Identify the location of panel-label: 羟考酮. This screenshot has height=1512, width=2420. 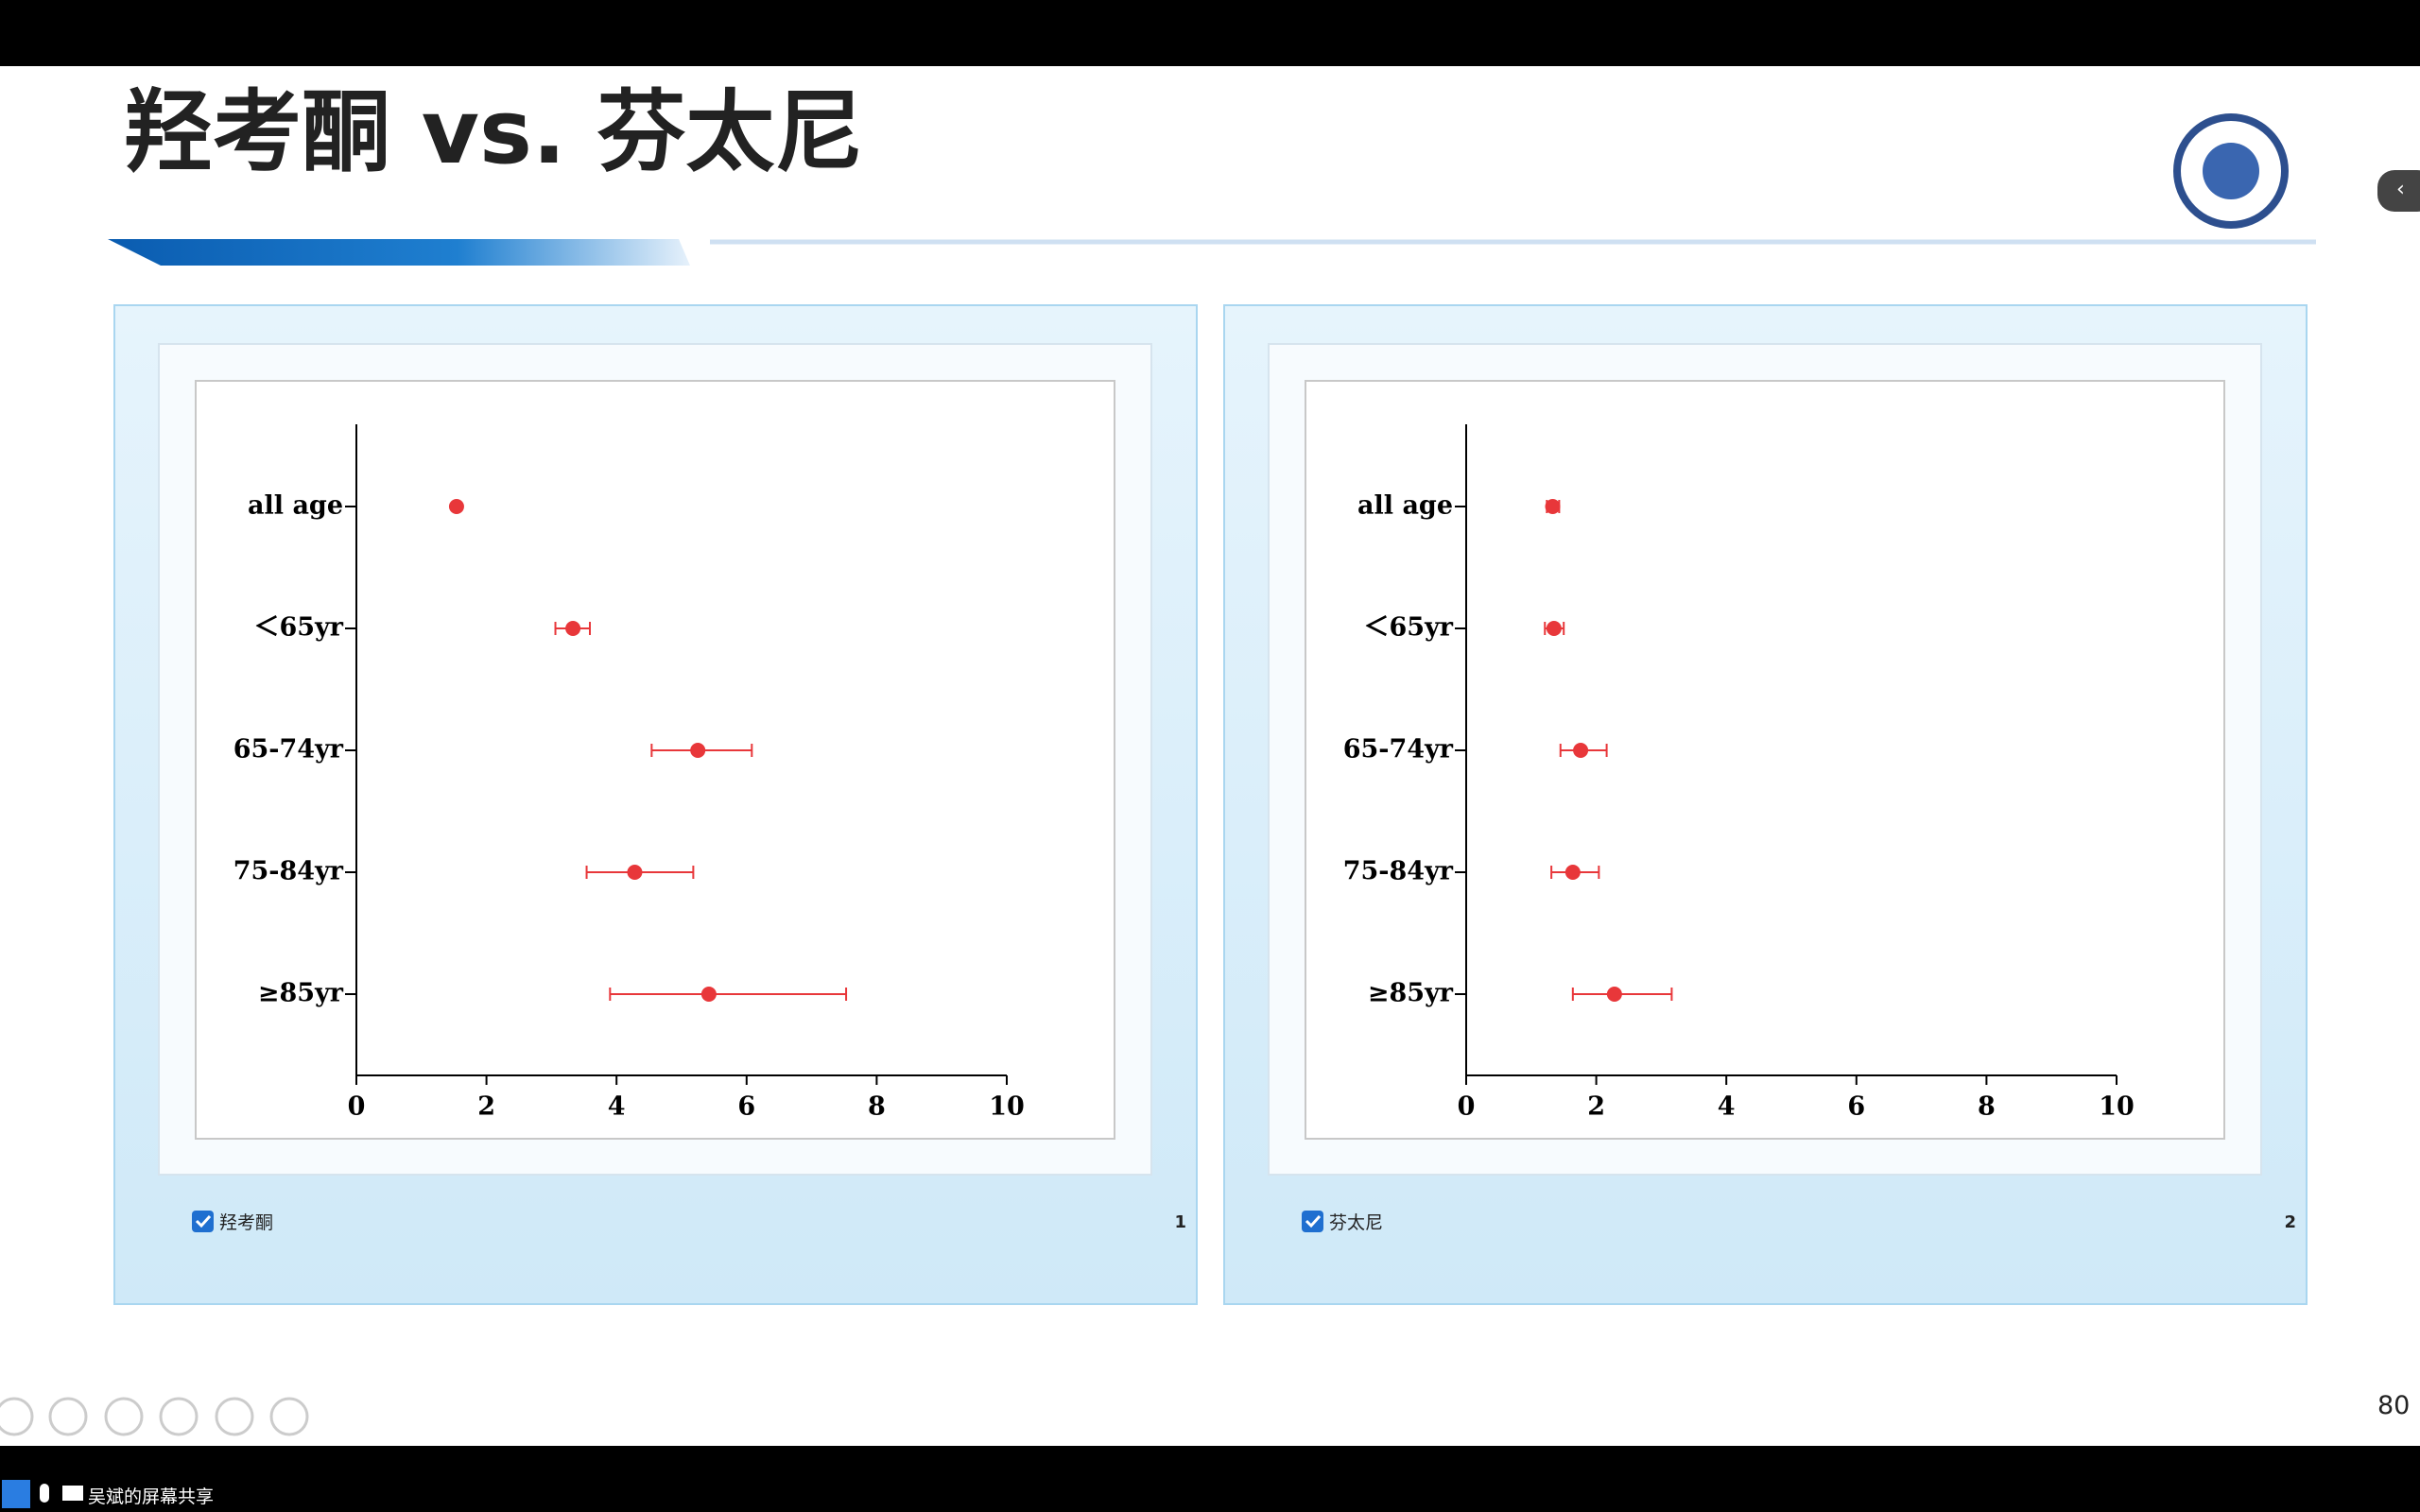
(246, 1222).